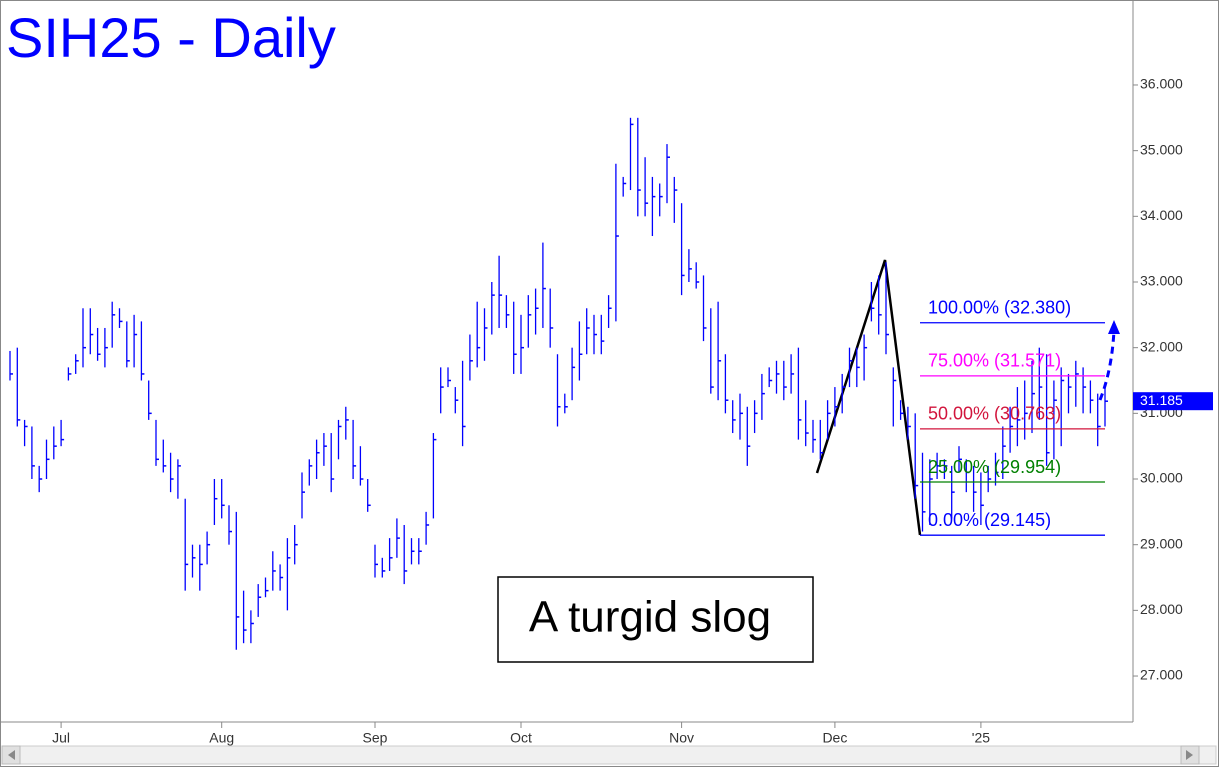  I want to click on x-tick-label: Oct, so click(521, 738).